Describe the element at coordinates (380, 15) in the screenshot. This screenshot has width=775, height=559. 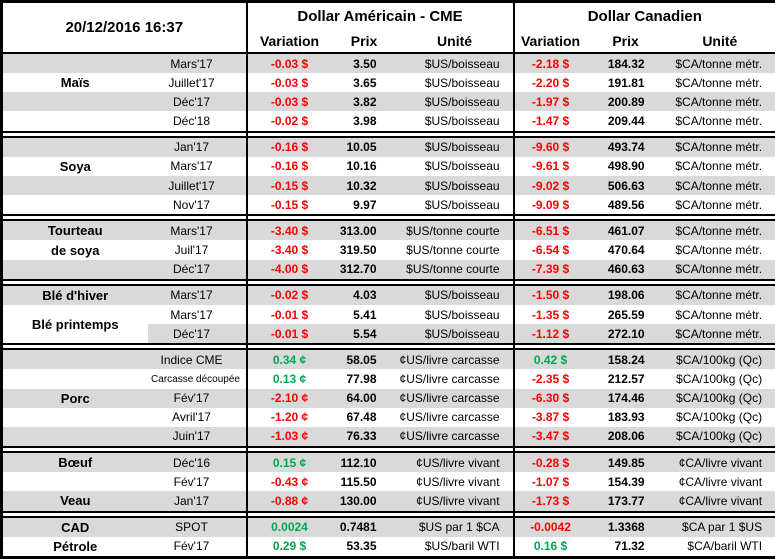
I see `us-block-title: Dollar Américain - CME` at that location.